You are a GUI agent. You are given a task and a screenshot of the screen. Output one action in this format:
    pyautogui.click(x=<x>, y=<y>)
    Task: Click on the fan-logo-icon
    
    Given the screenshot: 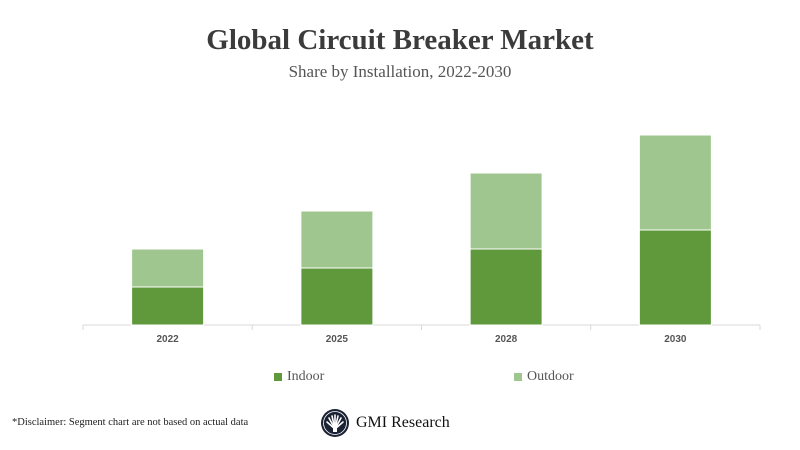 What is the action you would take?
    pyautogui.click(x=335, y=423)
    